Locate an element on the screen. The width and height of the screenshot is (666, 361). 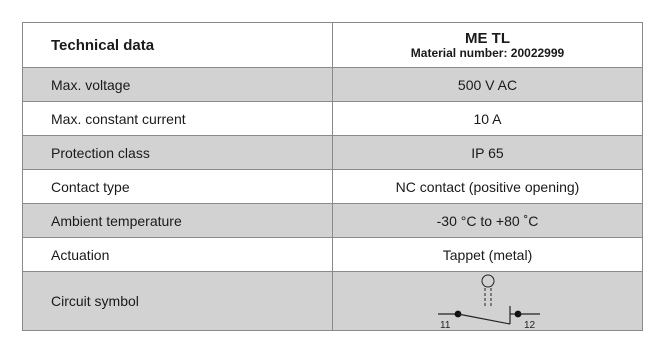
material-number: Material number: 20022999 is located at coordinates (487, 52).